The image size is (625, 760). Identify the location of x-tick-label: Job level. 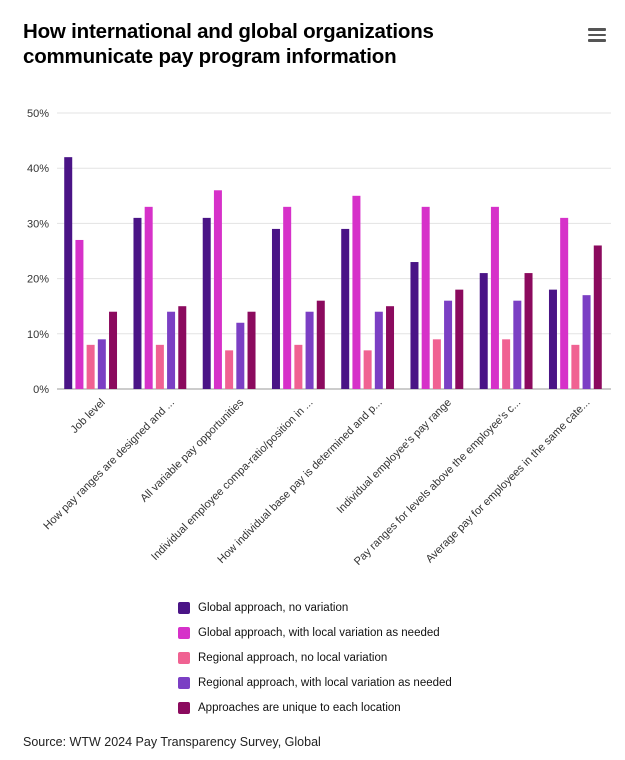
(88, 416).